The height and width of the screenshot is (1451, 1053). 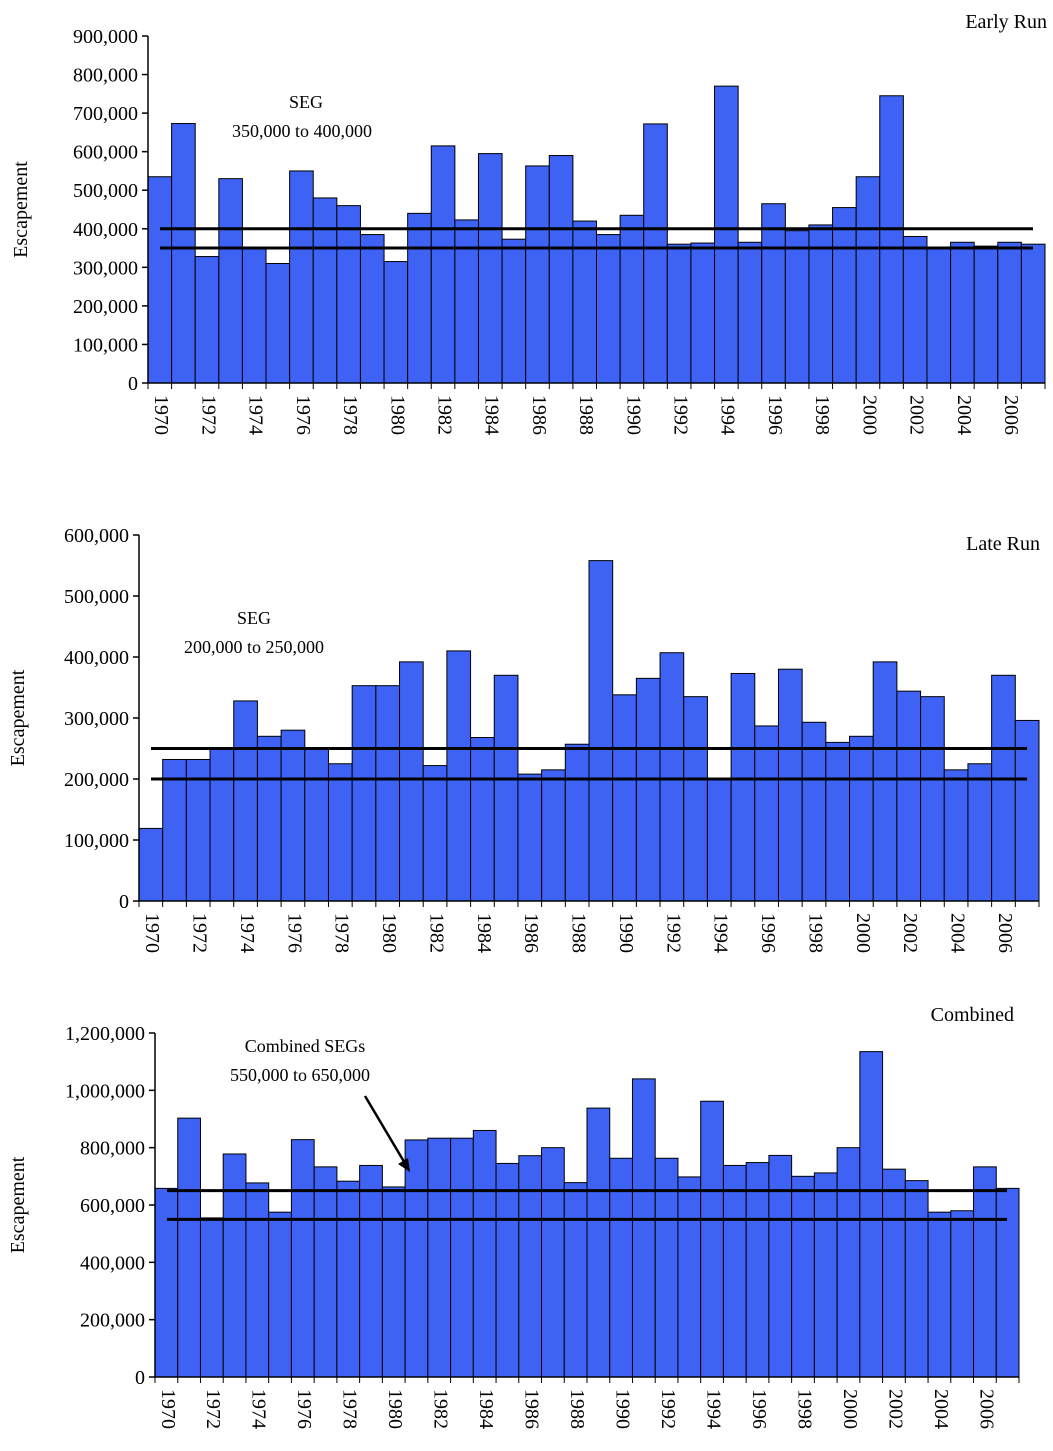 What do you see at coordinates (585, 302) in the screenshot?
I see `bar-1988` at bounding box center [585, 302].